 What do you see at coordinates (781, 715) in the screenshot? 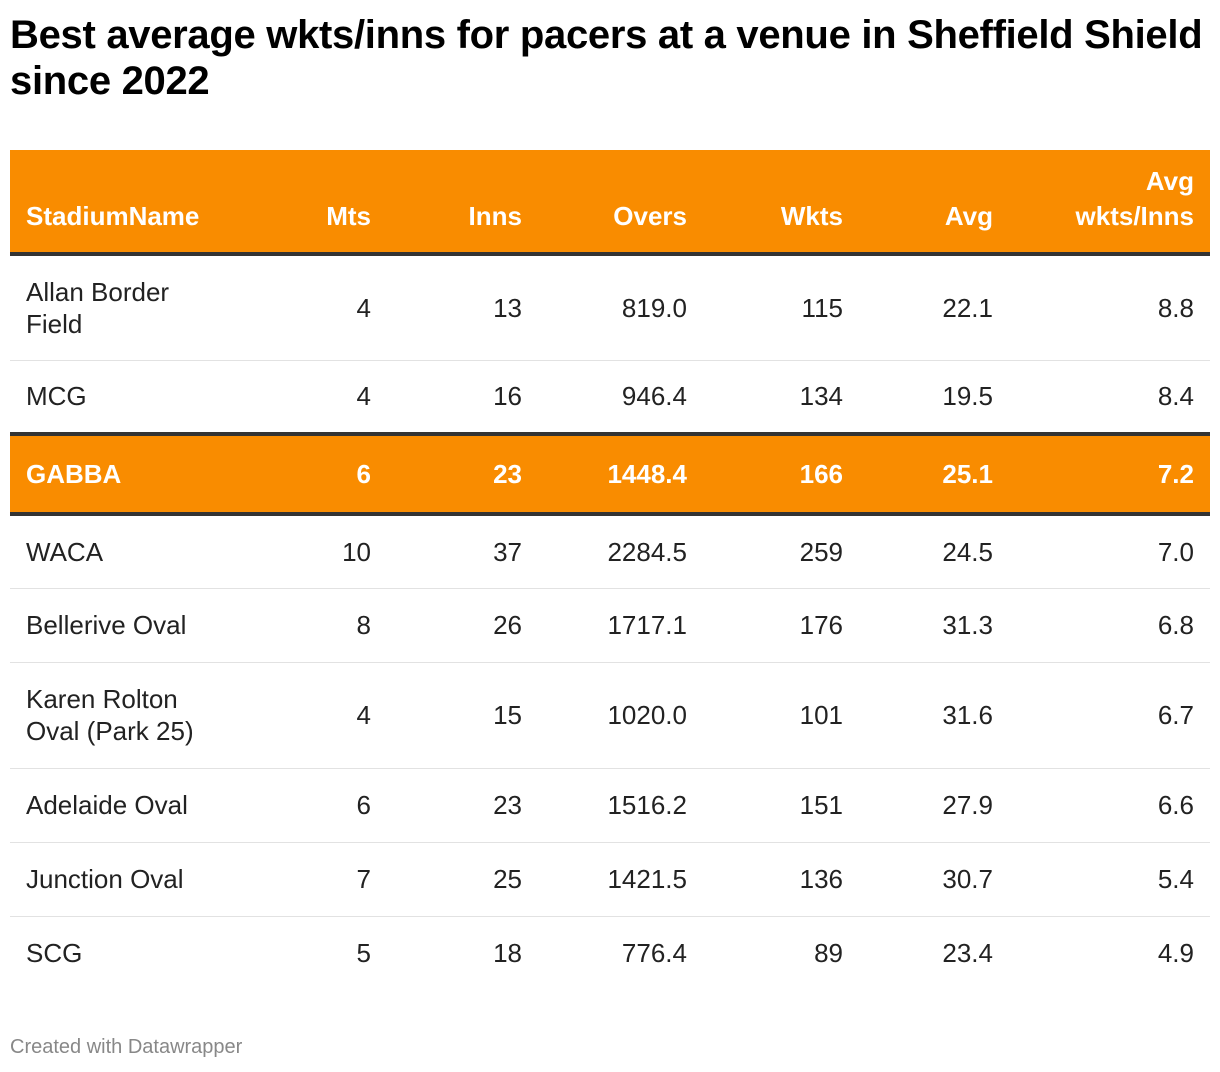
I see `cell-wkts: 101` at bounding box center [781, 715].